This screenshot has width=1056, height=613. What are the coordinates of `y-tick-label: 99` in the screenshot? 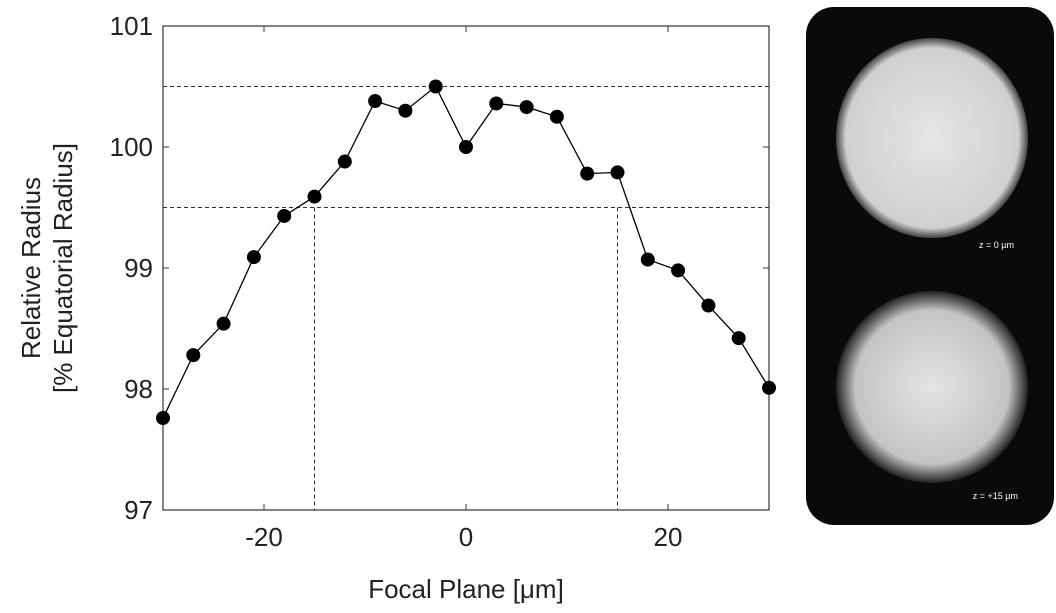 It's located at (138, 268).